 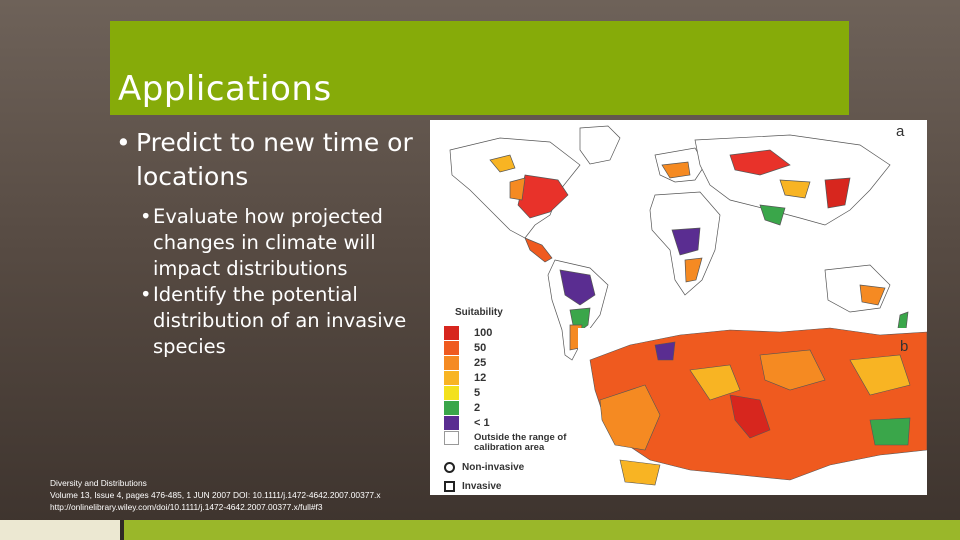 I want to click on citation-journal: Diversity and Distributions, so click(x=98, y=483).